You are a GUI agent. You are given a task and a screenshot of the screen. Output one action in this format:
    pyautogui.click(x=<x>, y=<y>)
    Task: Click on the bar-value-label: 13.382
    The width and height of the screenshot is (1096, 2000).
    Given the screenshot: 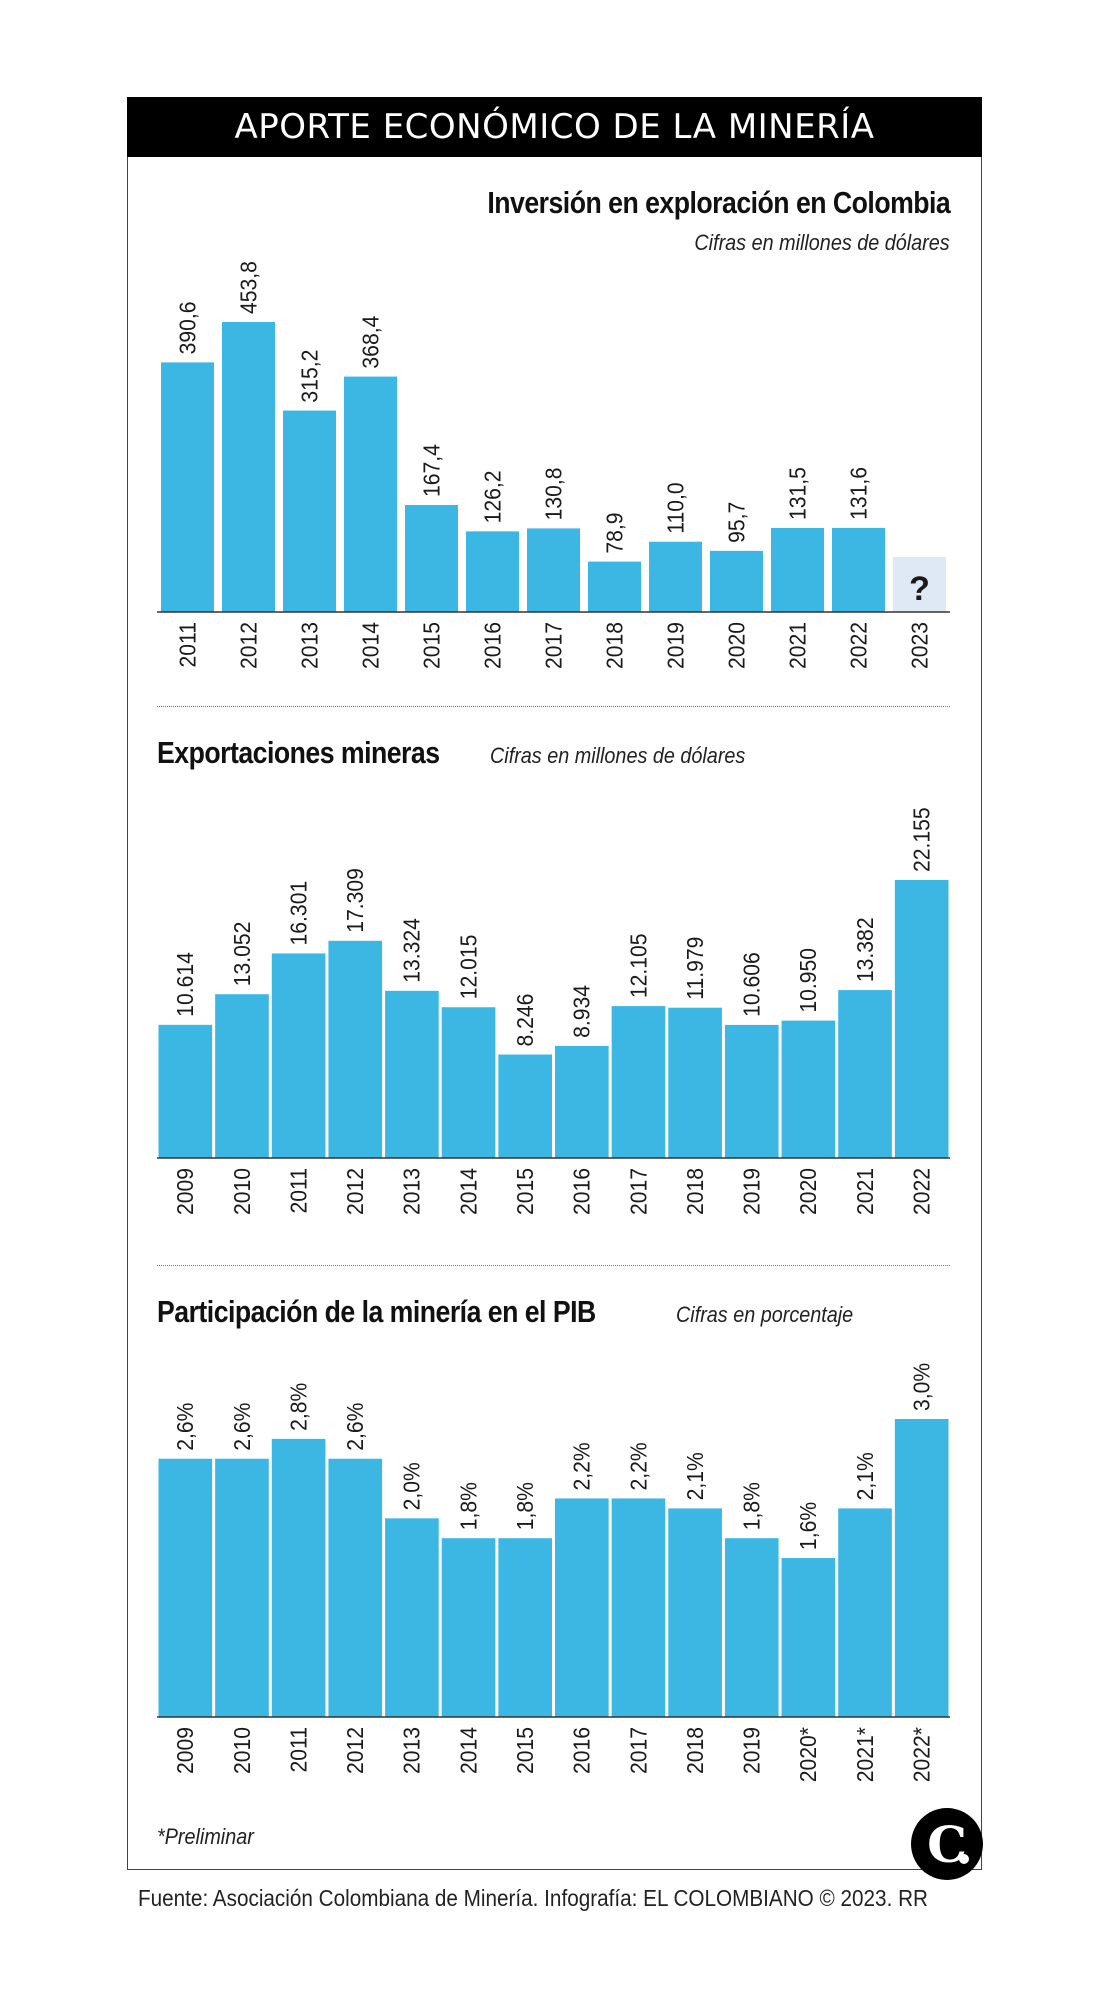 What is the action you would take?
    pyautogui.click(x=865, y=949)
    